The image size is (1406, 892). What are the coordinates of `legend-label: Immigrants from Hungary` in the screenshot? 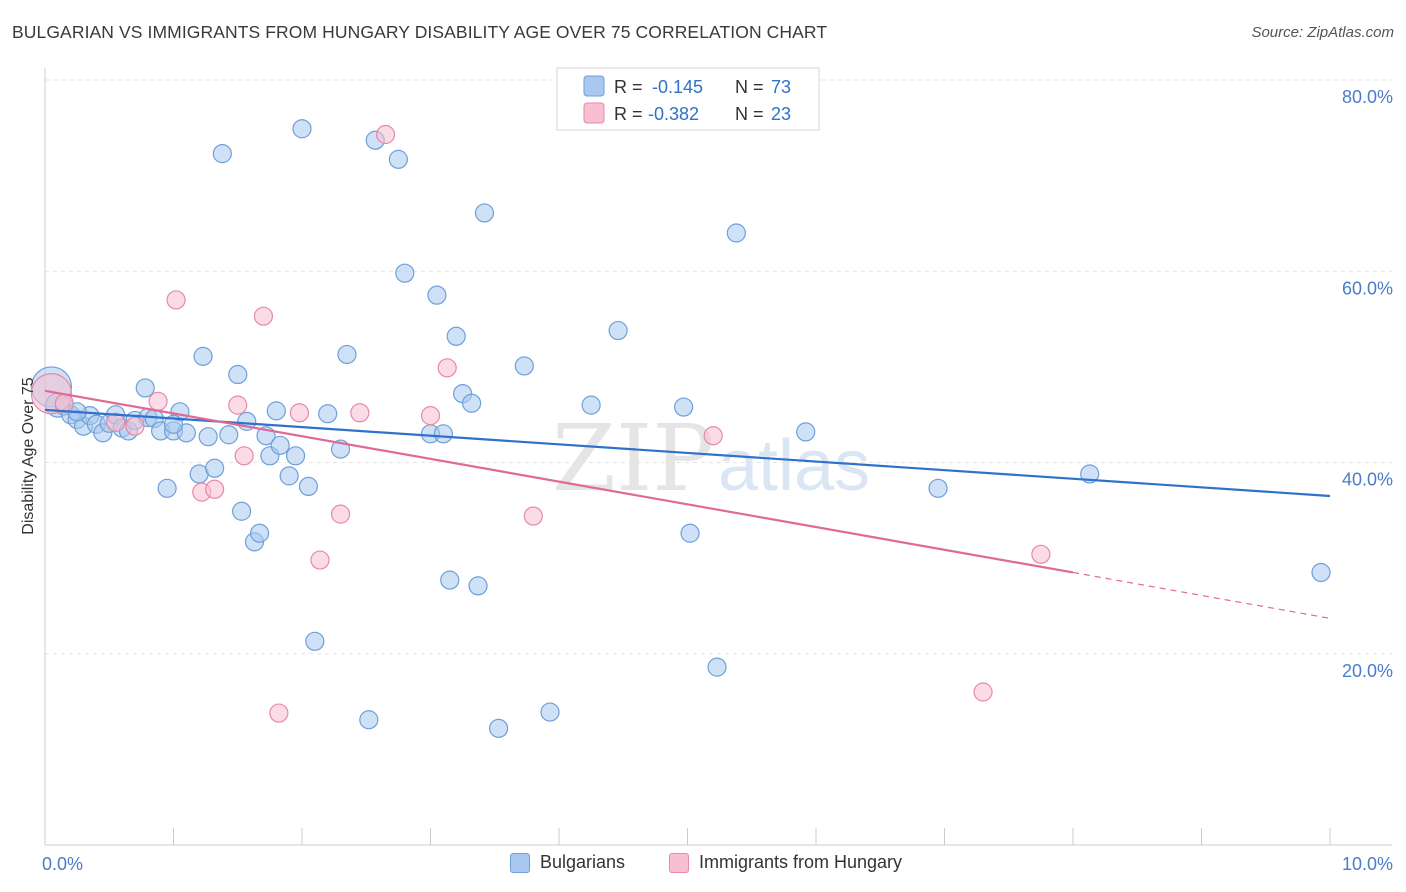 It's located at (801, 862).